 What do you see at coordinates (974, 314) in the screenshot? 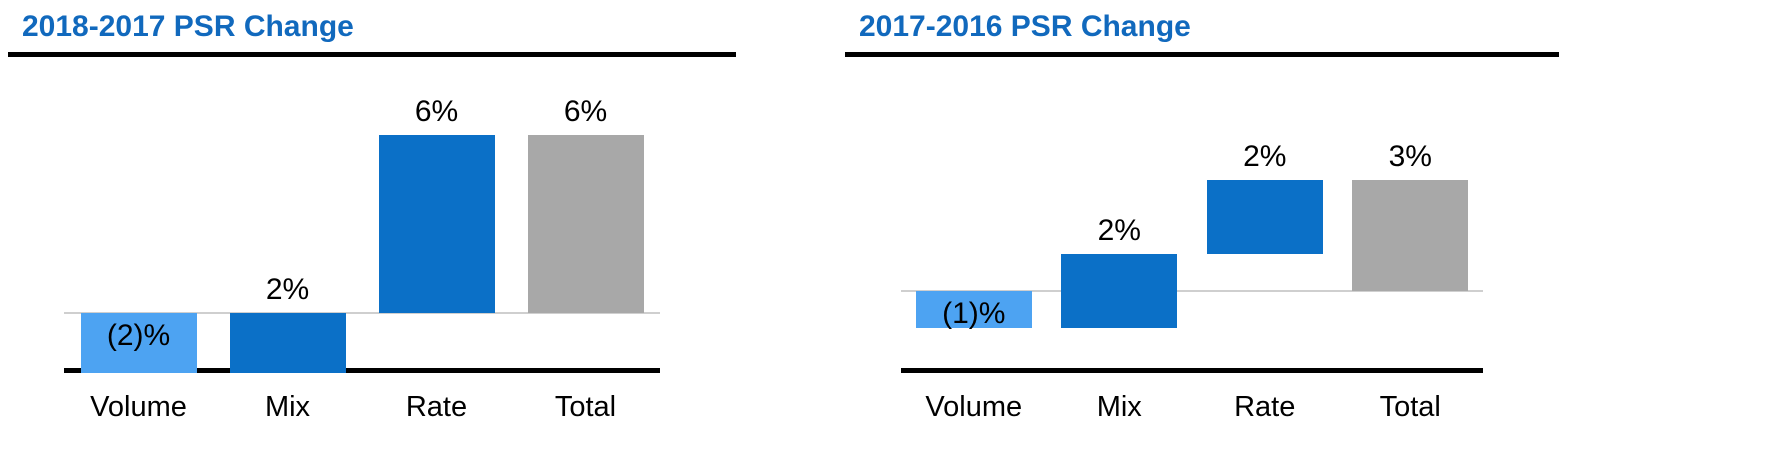
I see `bar-value-label-volume: (1)%` at bounding box center [974, 314].